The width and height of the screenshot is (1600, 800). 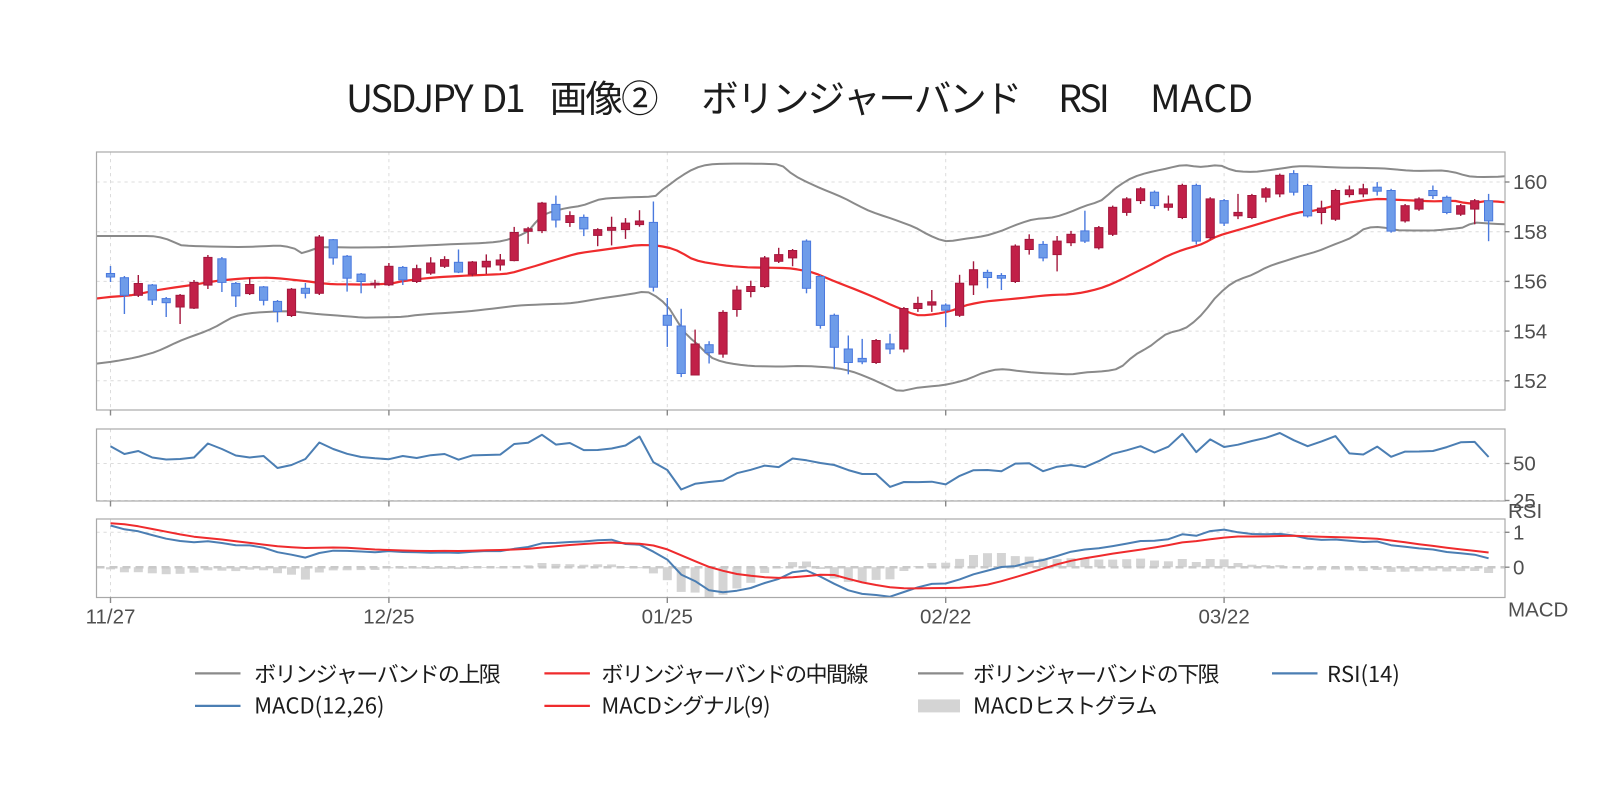 I want to click on svg-text: 02/22, so click(x=945, y=616).